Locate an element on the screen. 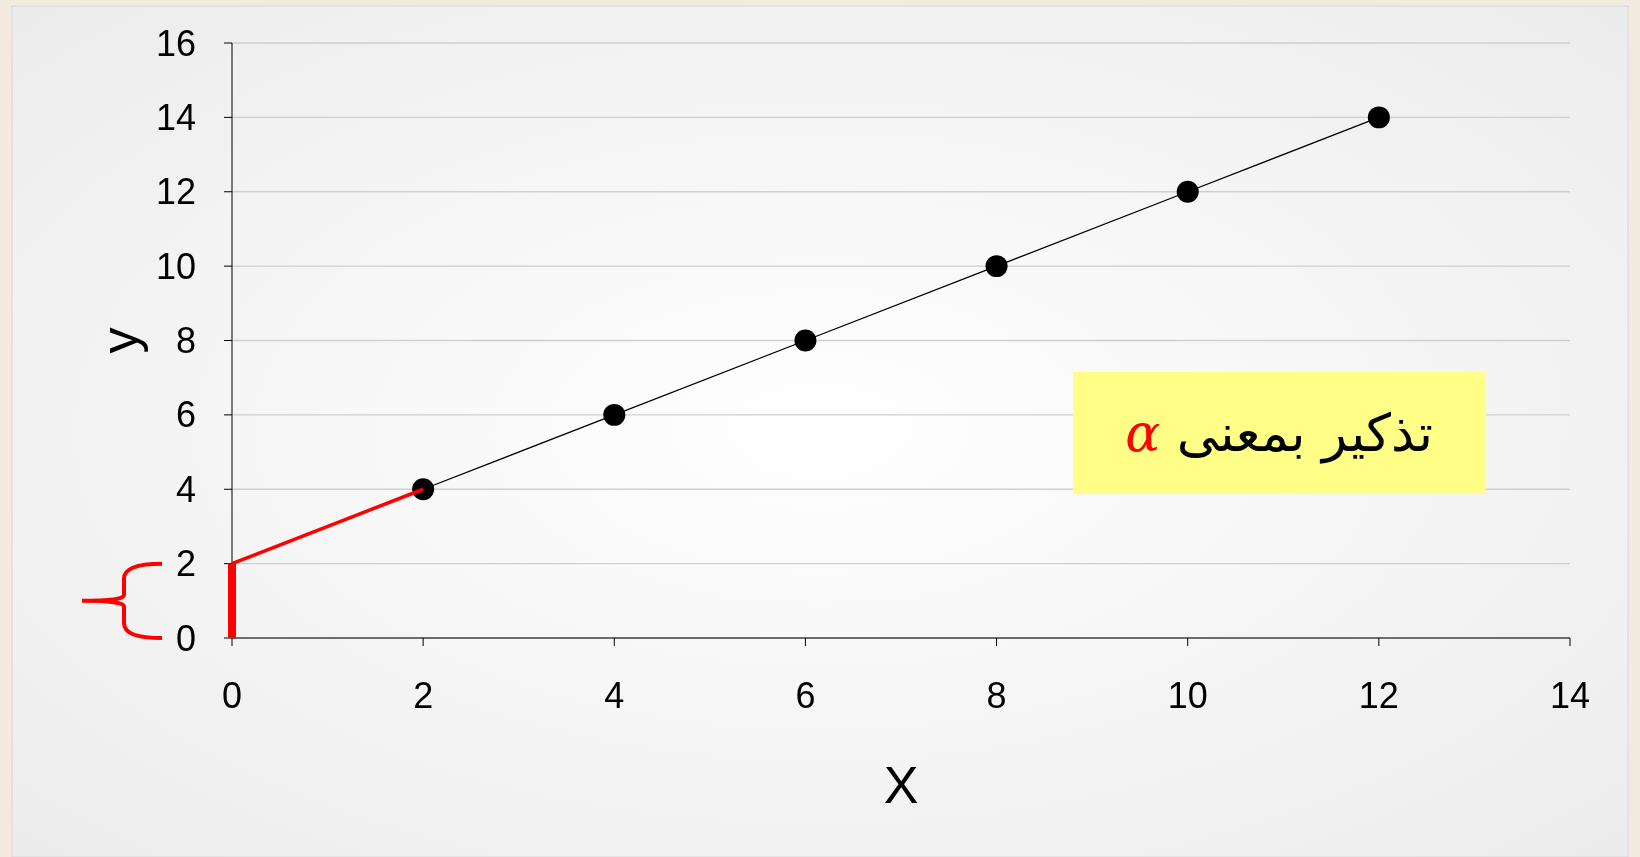 This screenshot has width=1640, height=857. y-tick-label: 10 is located at coordinates (175, 266).